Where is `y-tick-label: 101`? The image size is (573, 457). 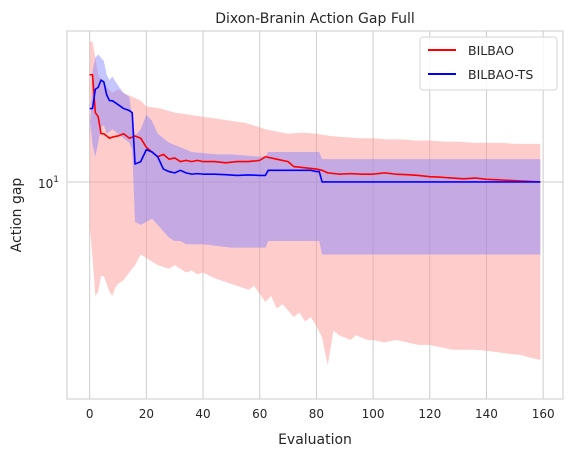 y-tick-label: 101 is located at coordinates (48, 183).